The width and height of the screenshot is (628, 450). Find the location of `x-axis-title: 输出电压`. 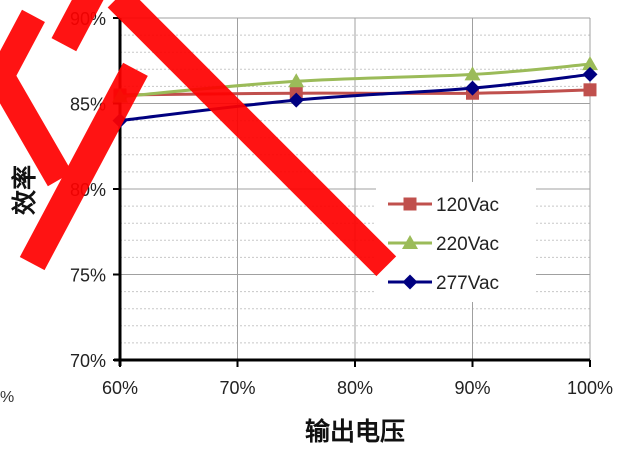

x-axis-title: 输出电压 is located at coordinates (355, 431).